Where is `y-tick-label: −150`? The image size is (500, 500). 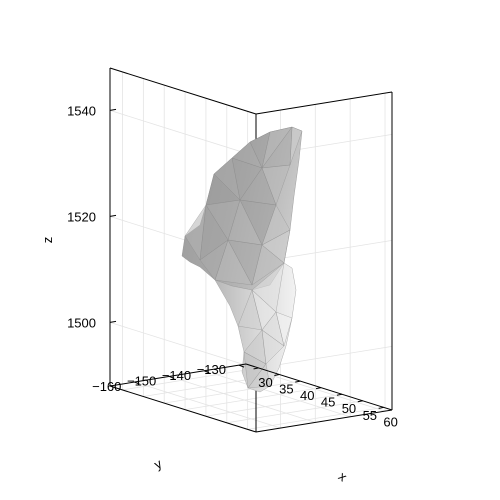
y-tick-label: −150 is located at coordinates (141, 380).